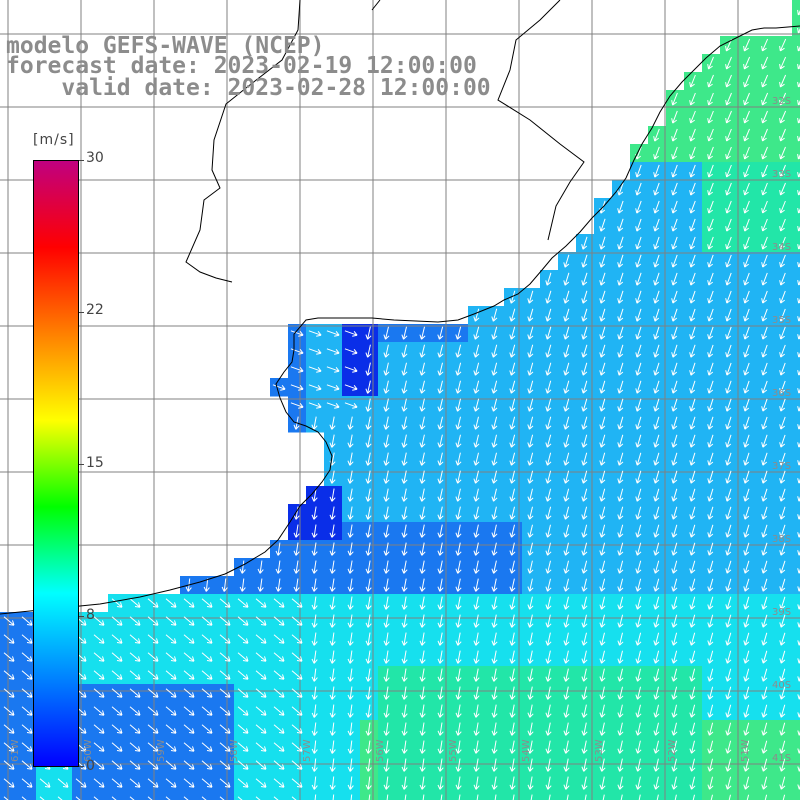 This screenshot has height=800, width=800. Describe the element at coordinates (165, 46) in the screenshot. I see `model-title: modelo GEFS-WAVE (NCEP)` at that location.